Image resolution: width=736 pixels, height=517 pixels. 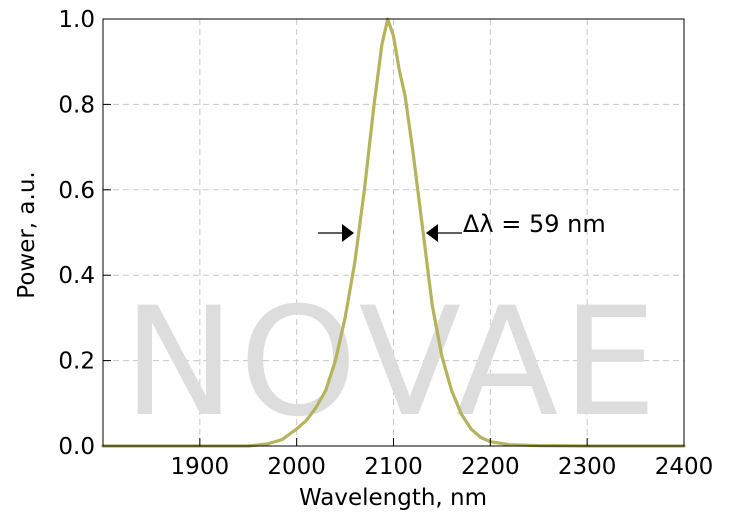 I want to click on x-tick-label: 2000, so click(x=296, y=467).